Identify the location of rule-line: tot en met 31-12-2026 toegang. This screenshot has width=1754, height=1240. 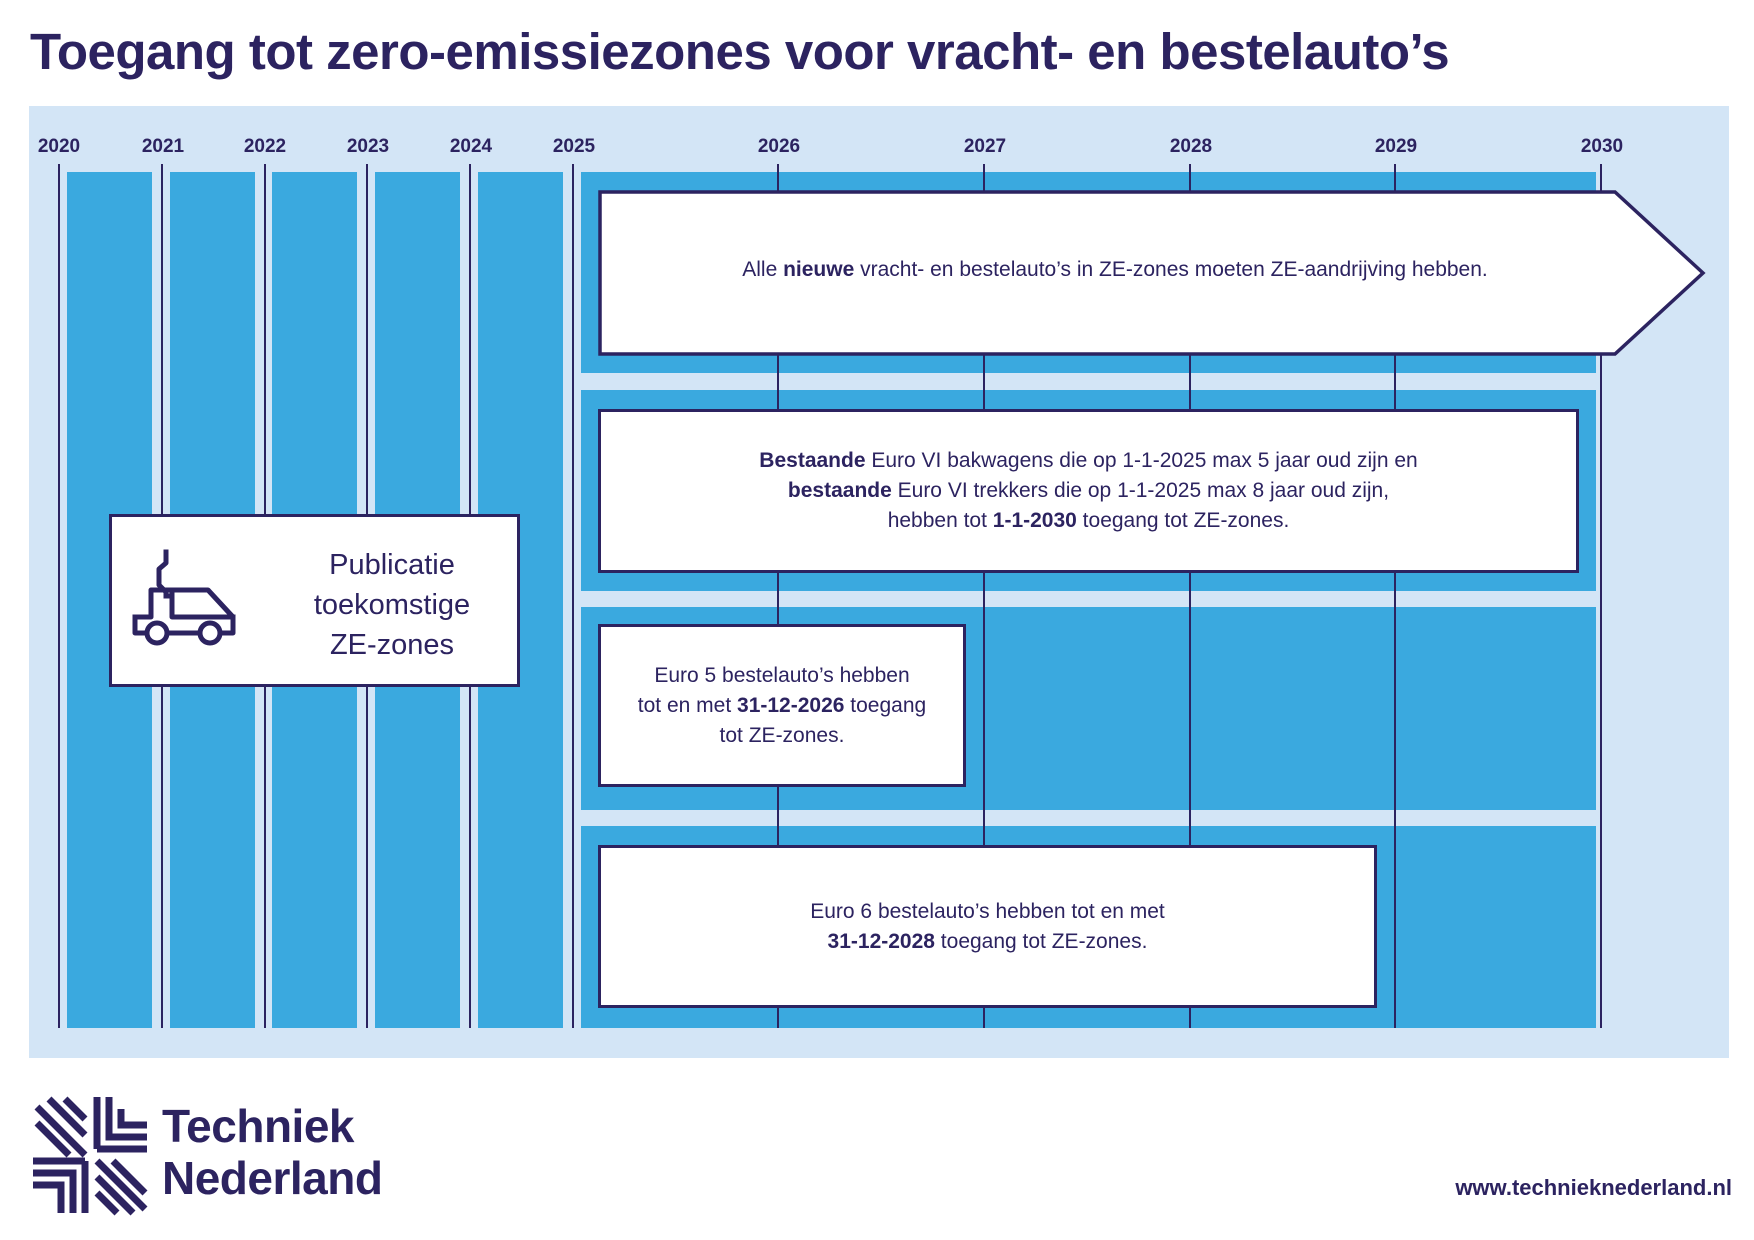
(782, 706).